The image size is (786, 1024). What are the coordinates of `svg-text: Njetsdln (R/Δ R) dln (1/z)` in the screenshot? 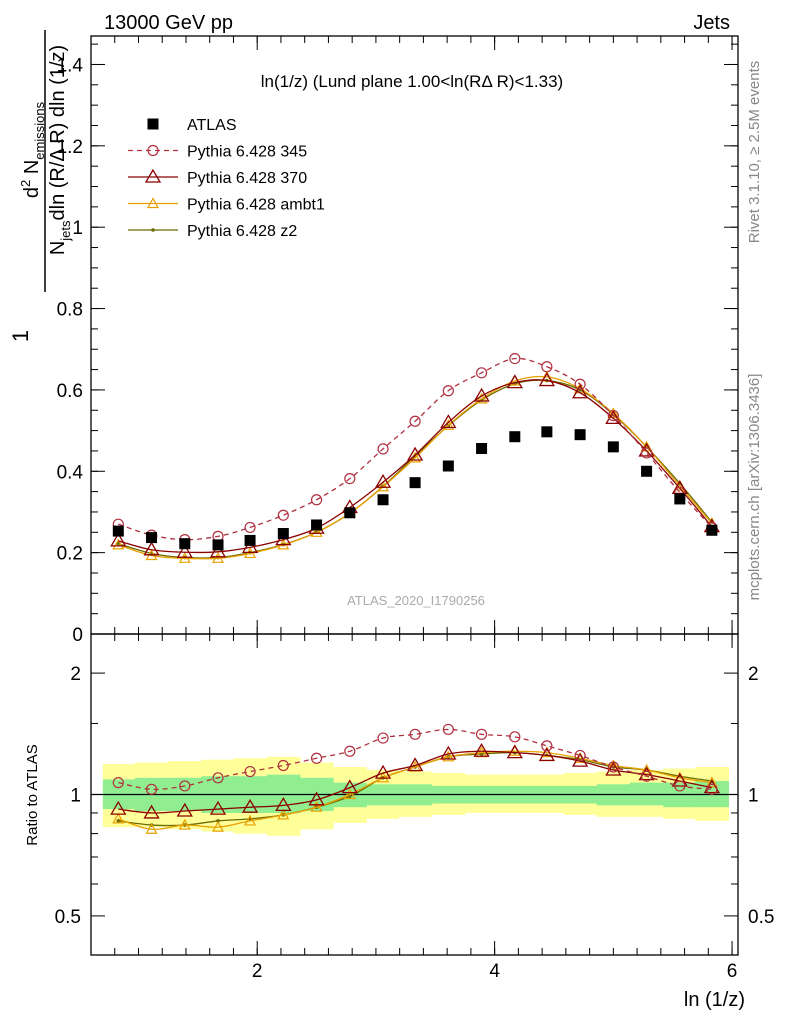 It's located at (60, 150).